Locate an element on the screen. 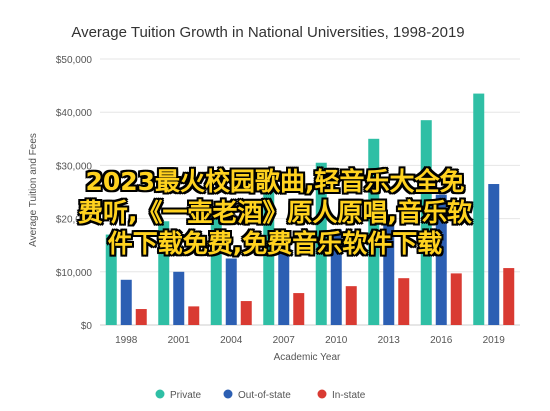  x-tick-label: 2010 is located at coordinates (336, 340).